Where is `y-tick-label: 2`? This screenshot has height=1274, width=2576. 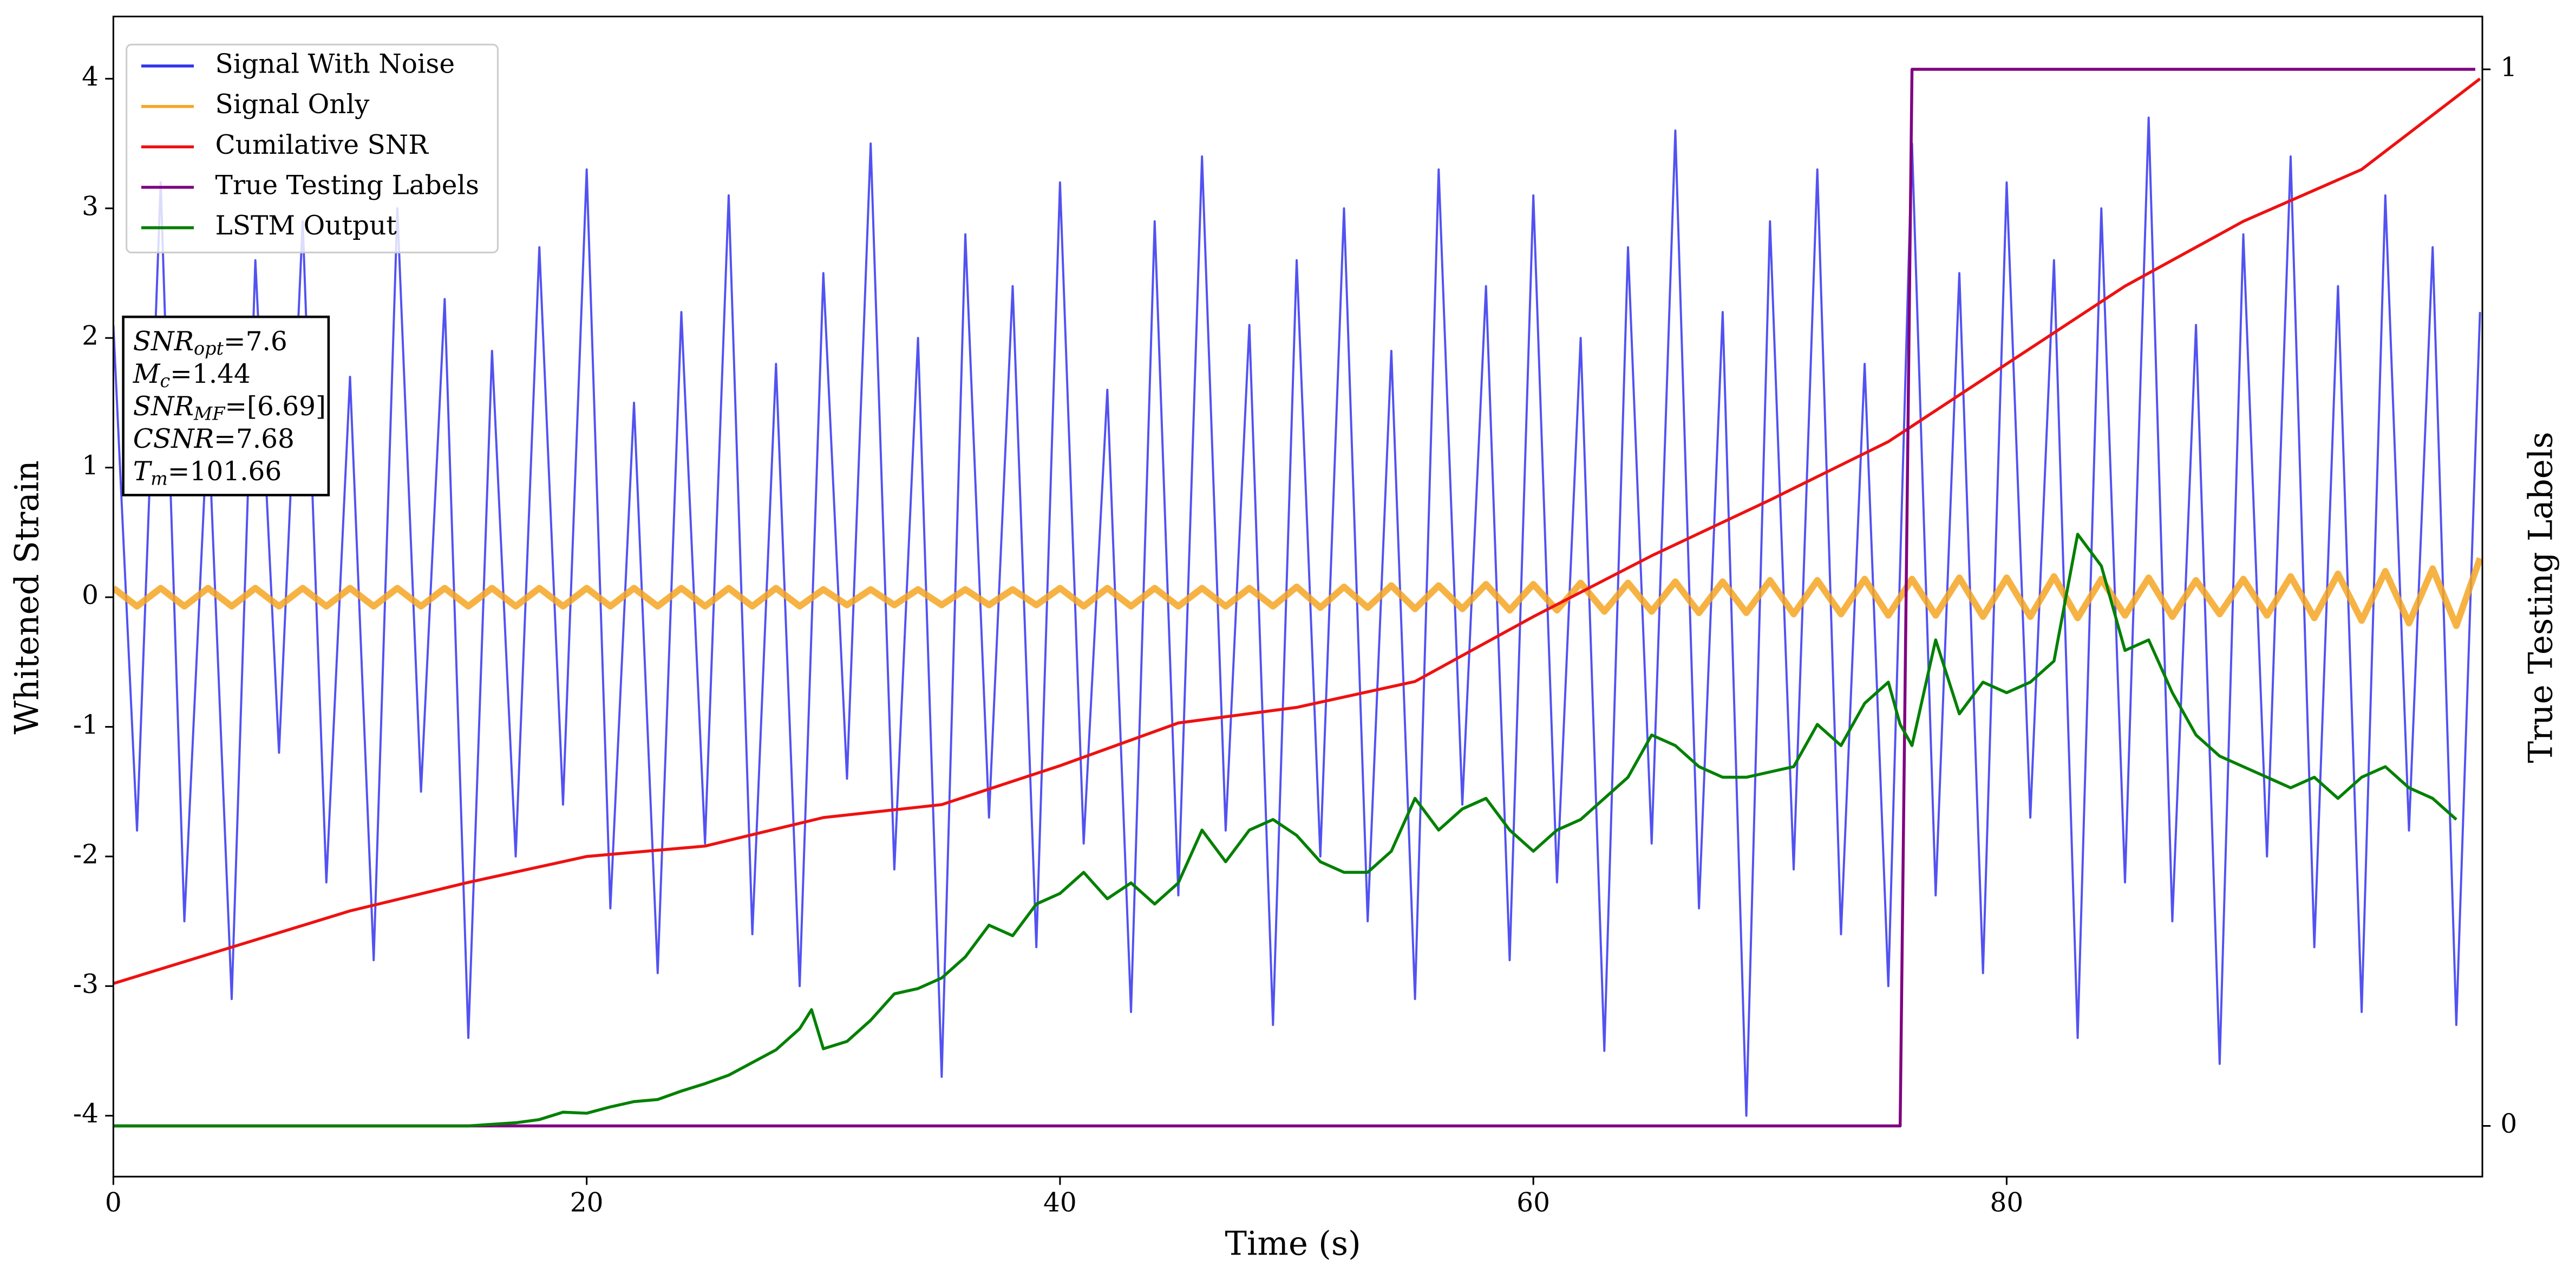 y-tick-label: 2 is located at coordinates (90, 336).